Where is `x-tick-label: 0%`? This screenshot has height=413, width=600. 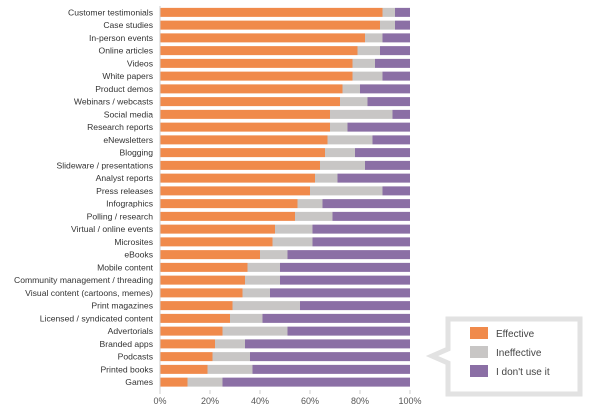 x-tick-label: 0% is located at coordinates (159, 401).